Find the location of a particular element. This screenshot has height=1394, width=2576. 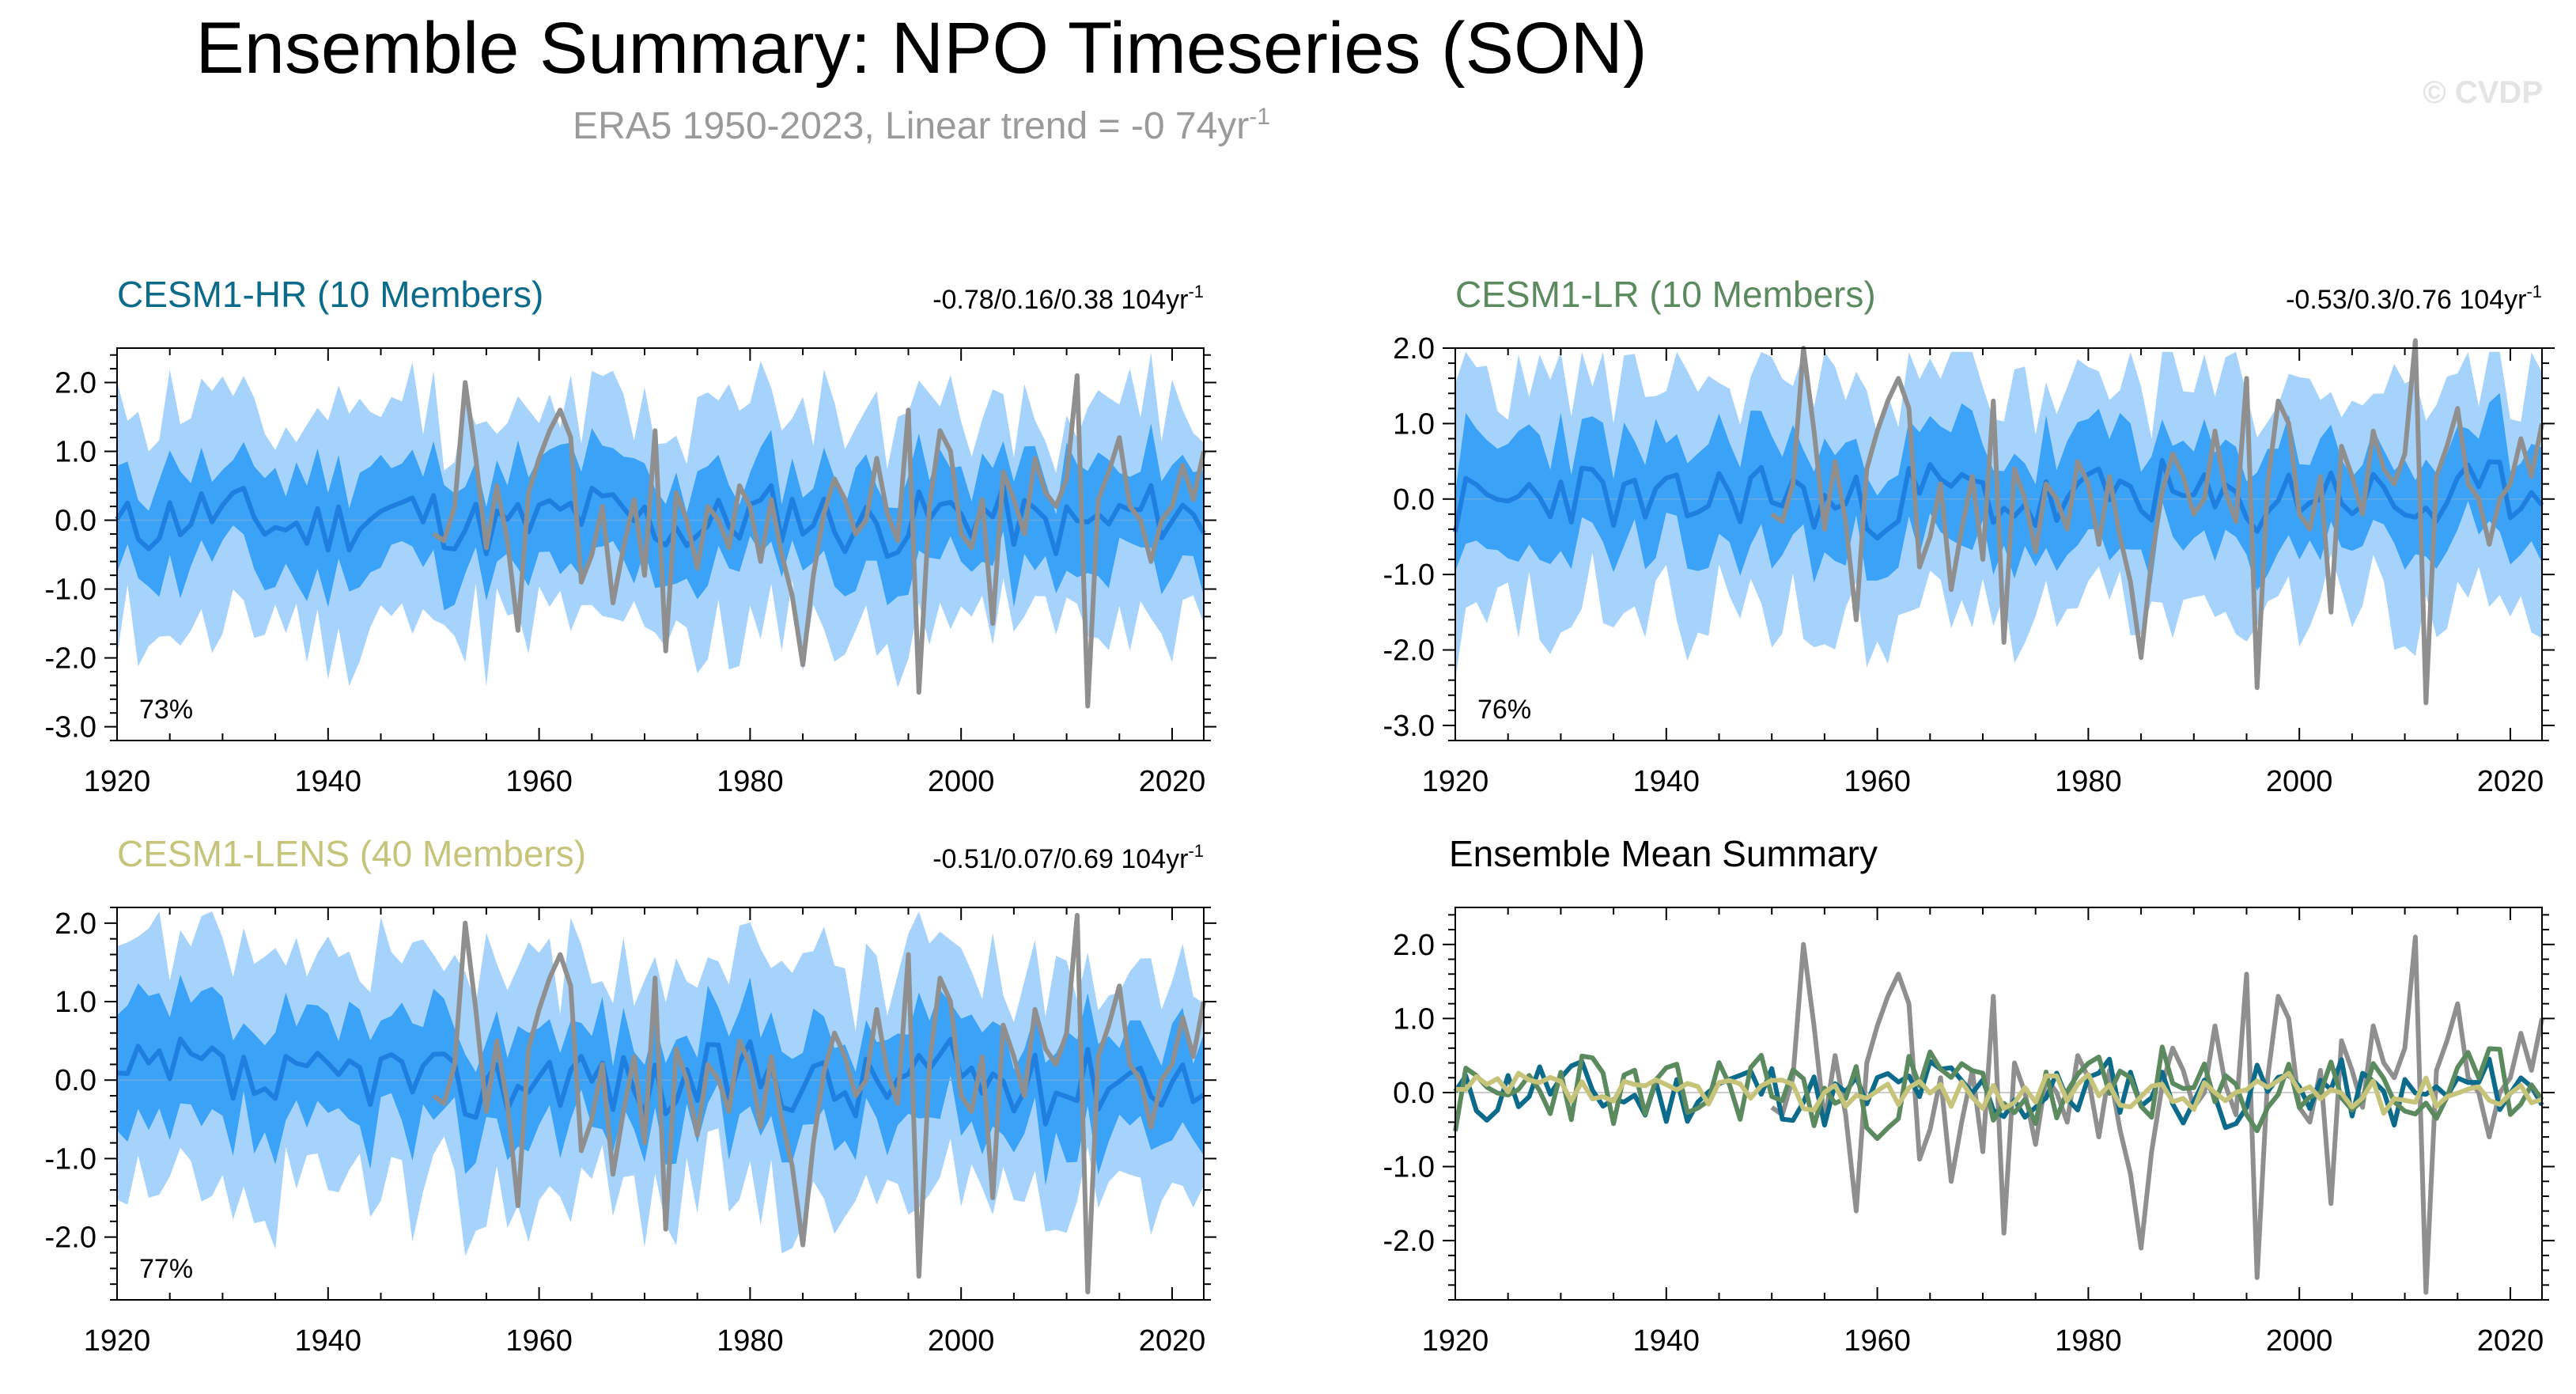

trend-text: -0.53/0.3/0.76 104yr is located at coordinates (2406, 300).